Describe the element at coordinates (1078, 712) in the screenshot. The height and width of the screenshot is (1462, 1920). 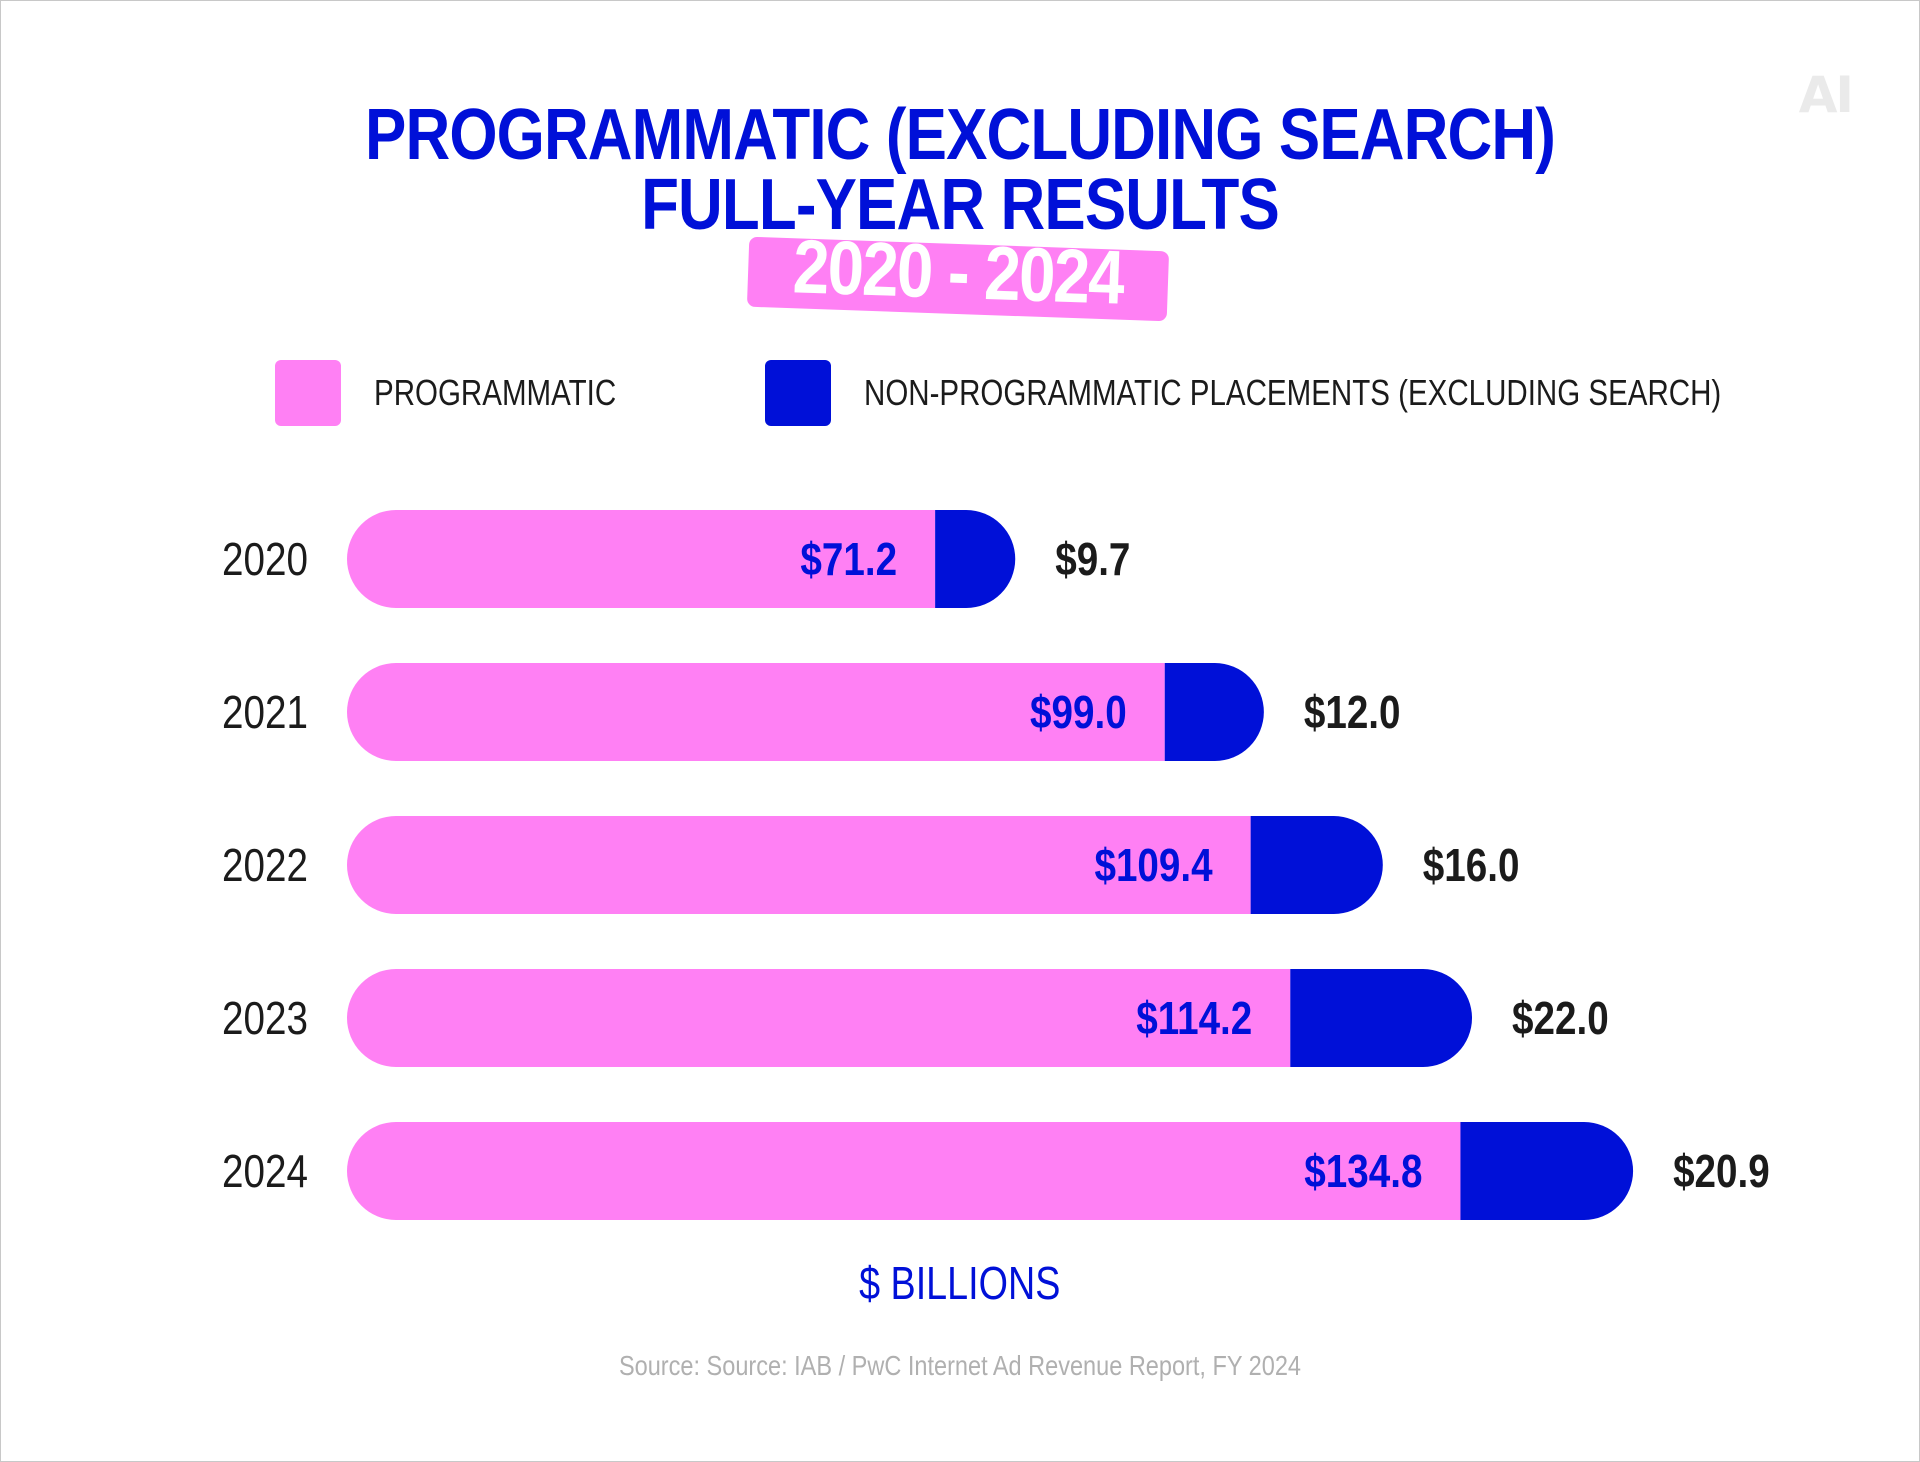
I see `data-label-programmatic: $99.0` at that location.